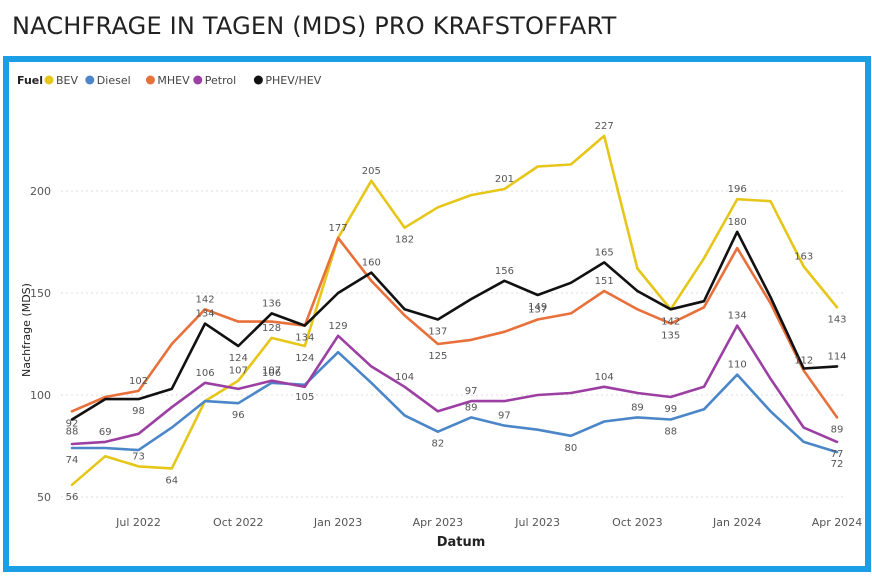 The width and height of the screenshot is (872, 580). Describe the element at coordinates (293, 80) in the screenshot. I see `legend-item: PHEV/HEV` at that location.